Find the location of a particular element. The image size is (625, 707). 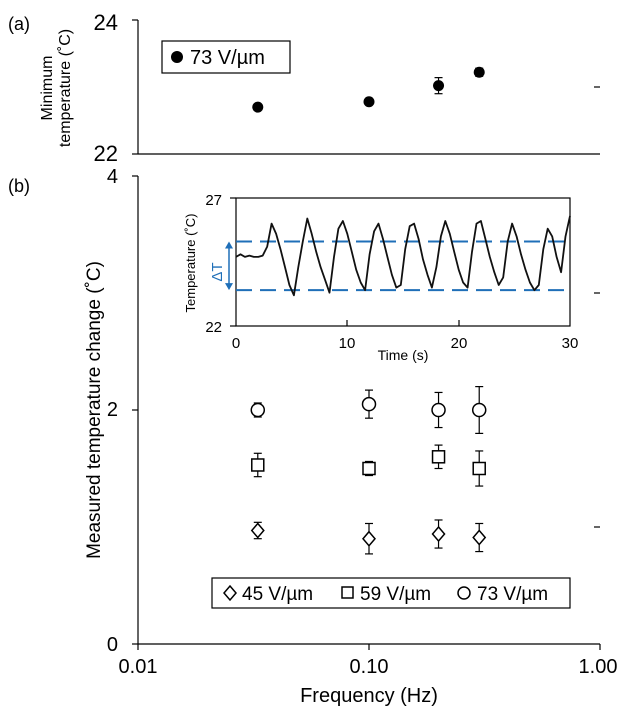

panel-a-label: (a) is located at coordinates (19, 24).